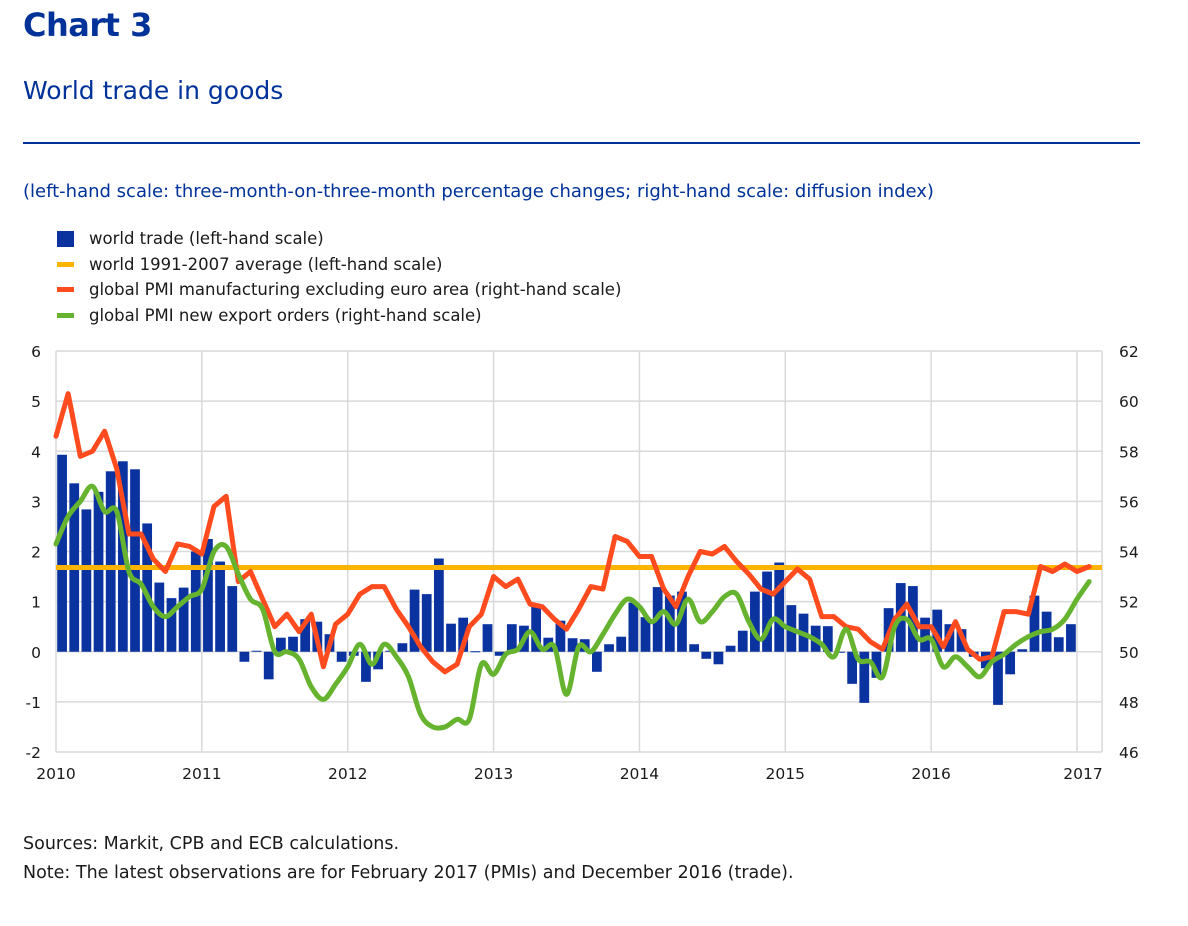 The image size is (1188, 926). Describe the element at coordinates (1129, 603) in the screenshot. I see `right-axis-tick-label: 52` at that location.